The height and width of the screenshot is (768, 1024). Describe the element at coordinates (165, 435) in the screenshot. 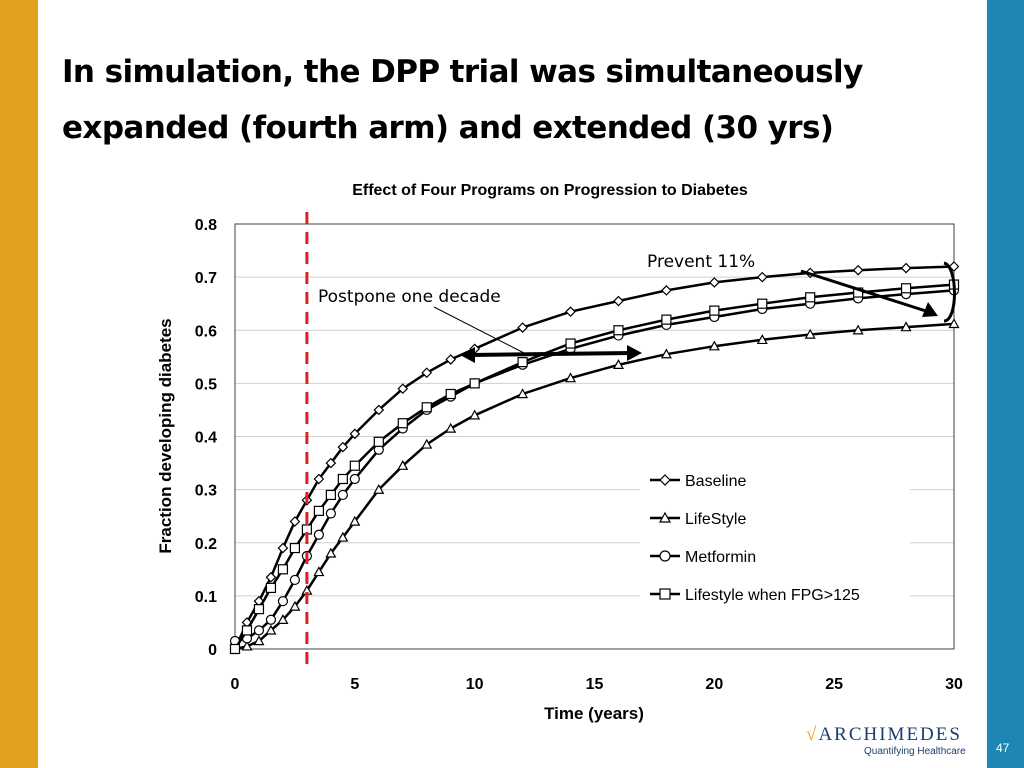

I see `y-axis-label: Fraction developing diabetes` at that location.